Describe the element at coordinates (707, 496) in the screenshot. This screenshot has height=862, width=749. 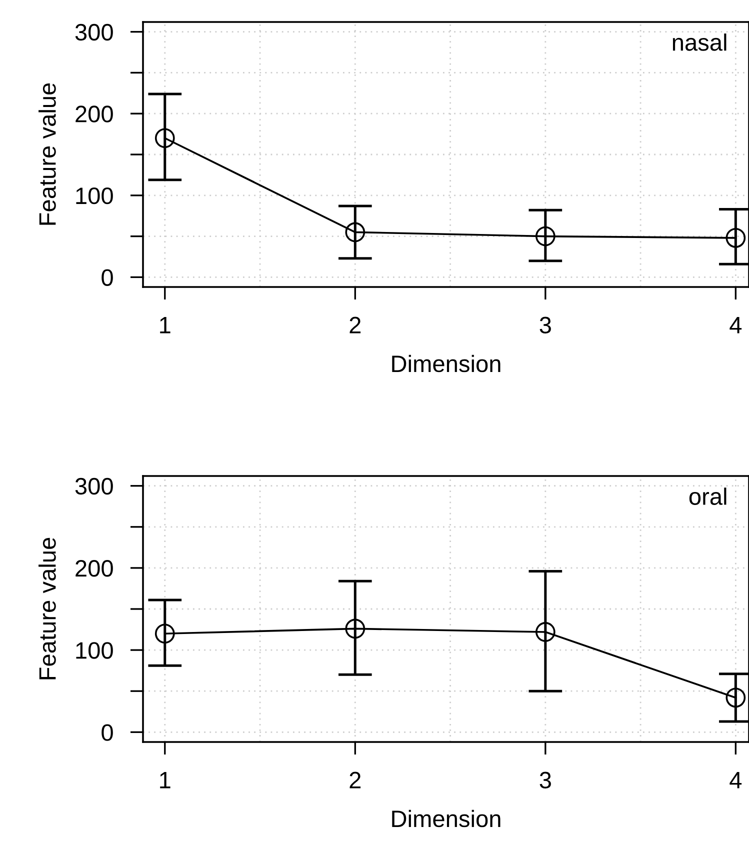
I see `annotation: oral` at that location.